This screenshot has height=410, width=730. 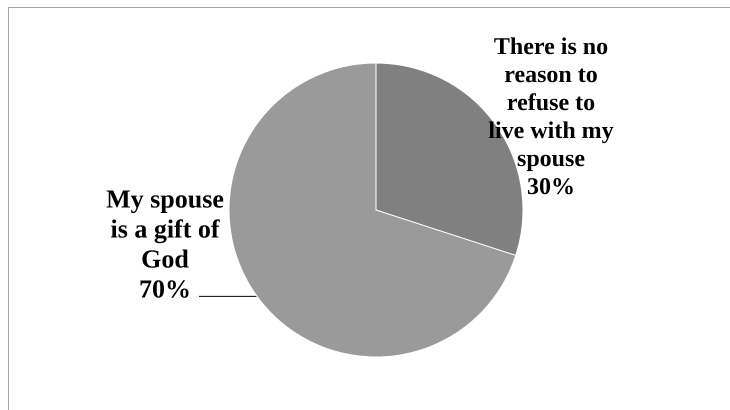 I want to click on slice-label: My spouse is a gift of God, so click(x=165, y=229).